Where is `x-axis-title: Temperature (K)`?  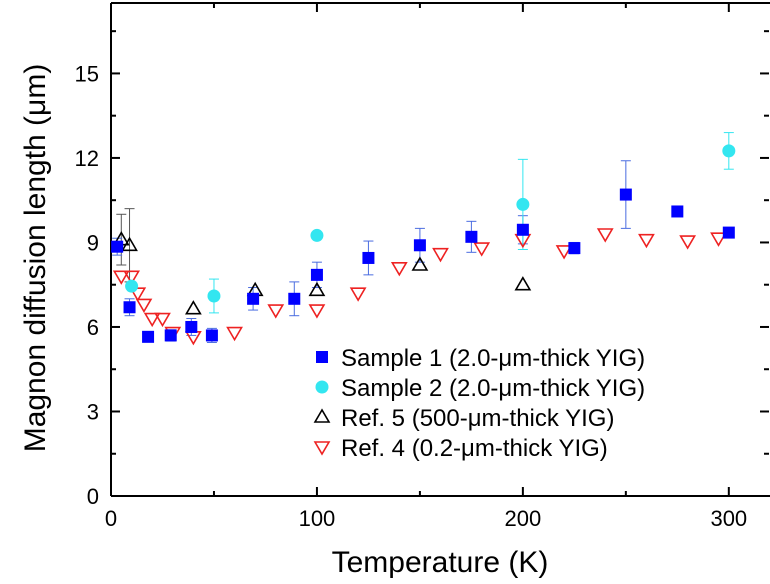 x-axis-title: Temperature (K) is located at coordinates (440, 562).